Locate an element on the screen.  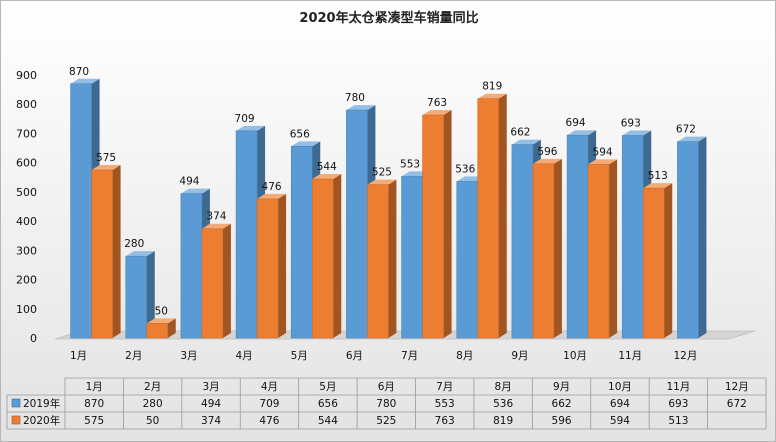
table-value-cell: 780 is located at coordinates (386, 404).